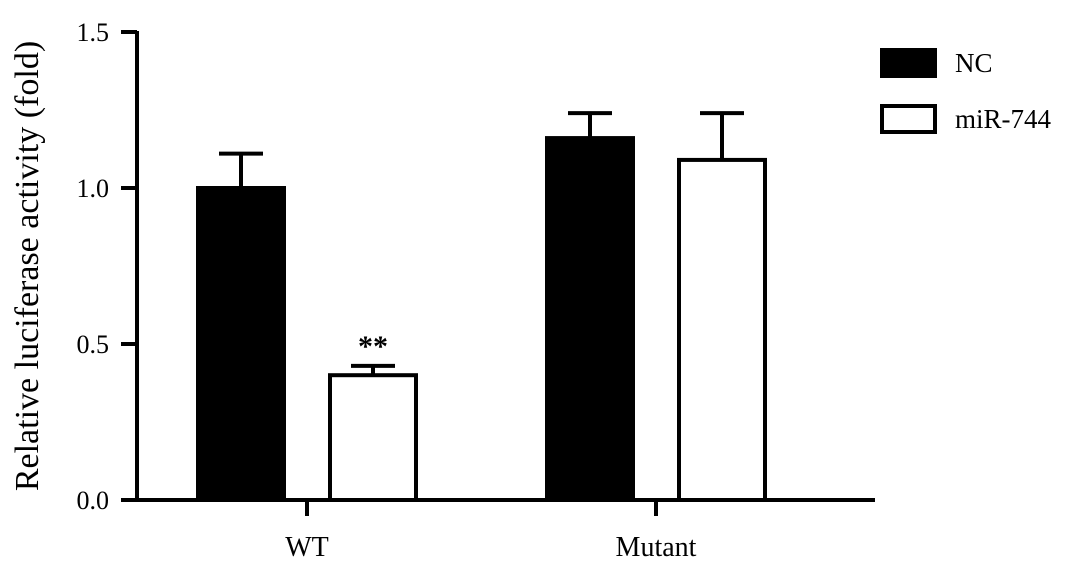 The width and height of the screenshot is (1087, 570). I want to click on y-axis-label: Relative luciferase activity (fold), so click(27, 266).